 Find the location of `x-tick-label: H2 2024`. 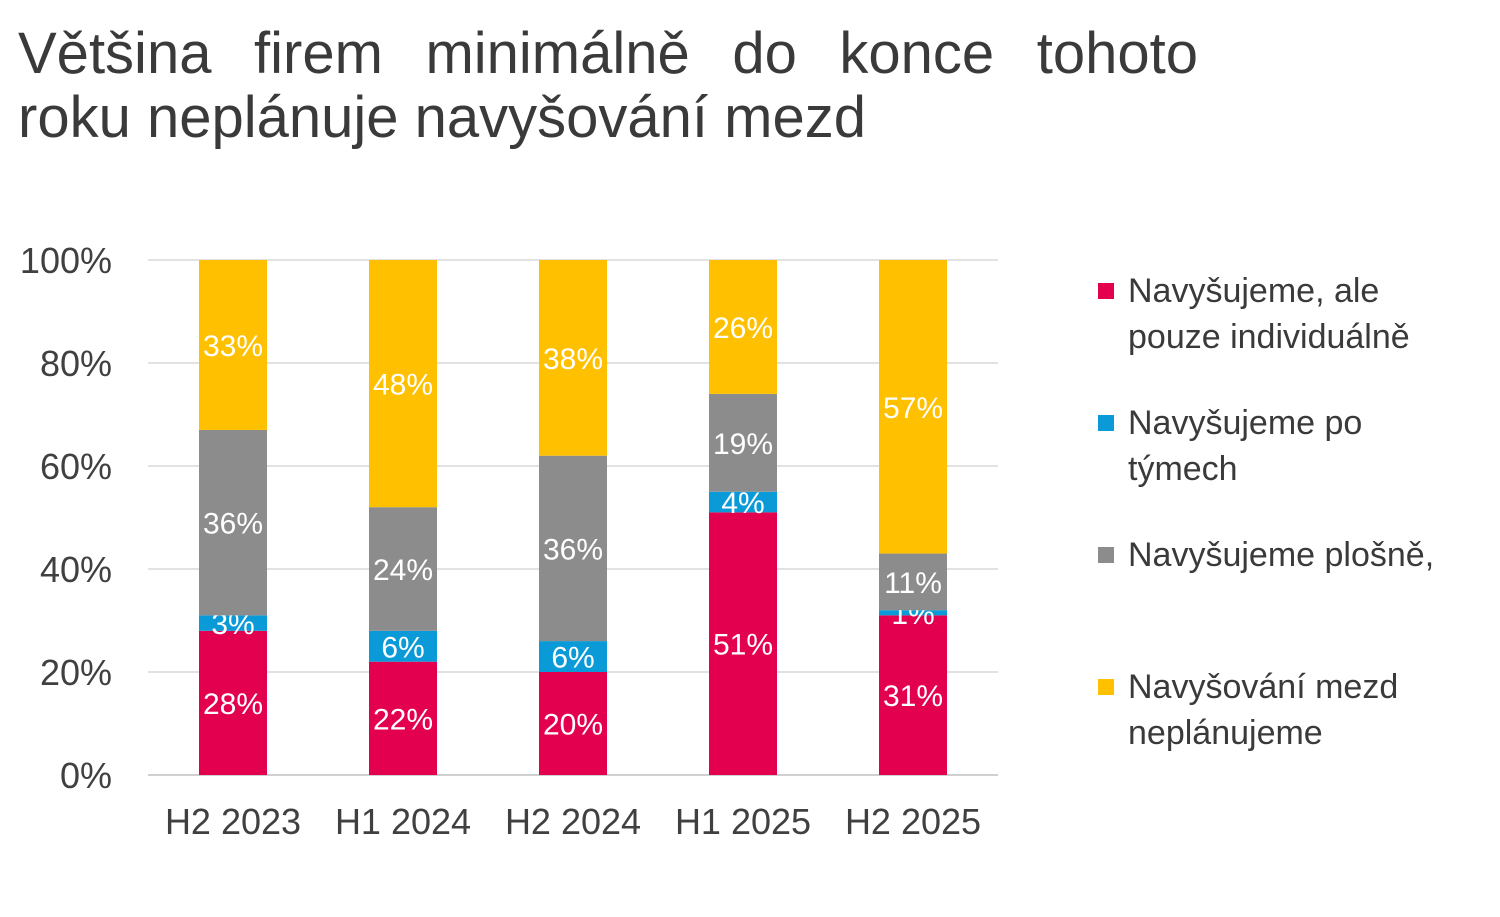

x-tick-label: H2 2024 is located at coordinates (573, 821).